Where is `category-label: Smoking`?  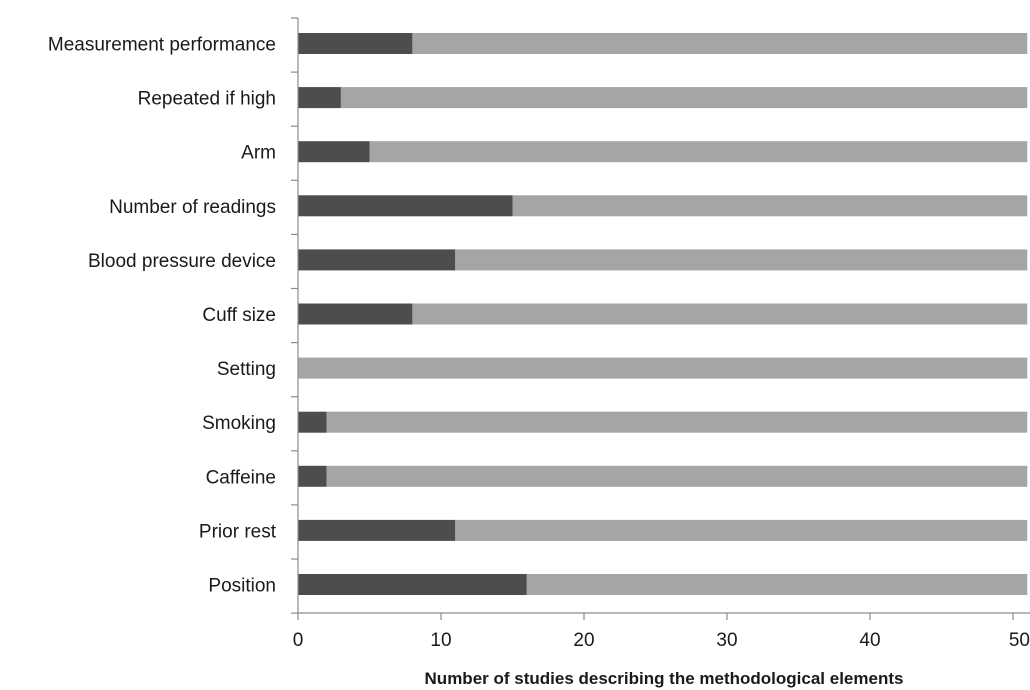
category-label: Smoking is located at coordinates (239, 423).